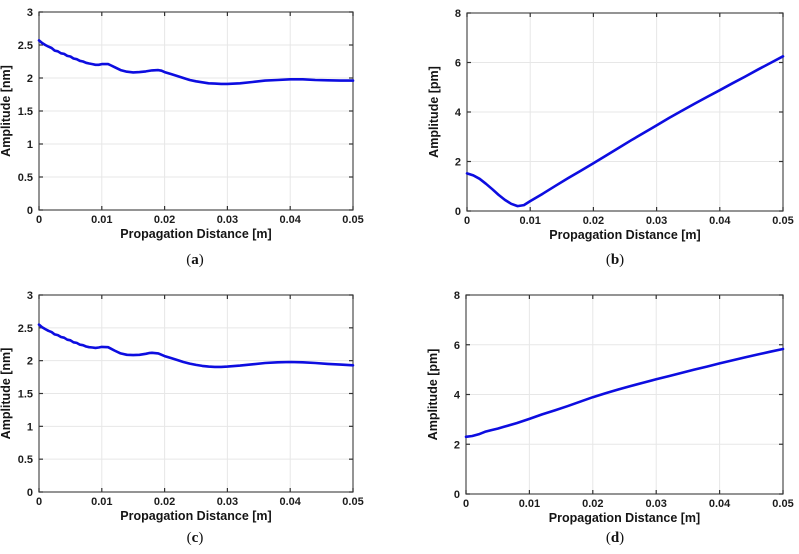 The height and width of the screenshot is (554, 799). I want to click on series-line-d, so click(624, 393).